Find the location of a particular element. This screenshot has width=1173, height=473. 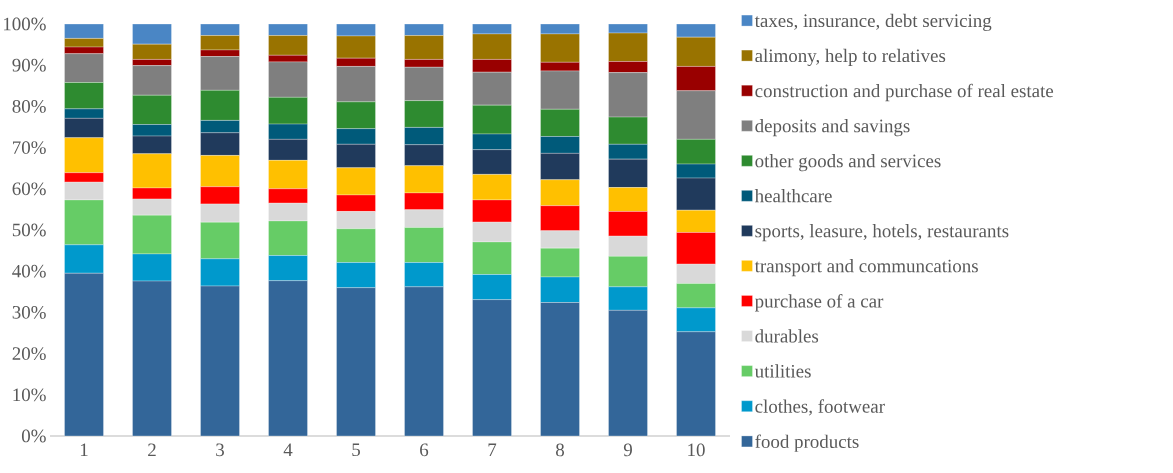

x-tick-label: 4 is located at coordinates (288, 449).